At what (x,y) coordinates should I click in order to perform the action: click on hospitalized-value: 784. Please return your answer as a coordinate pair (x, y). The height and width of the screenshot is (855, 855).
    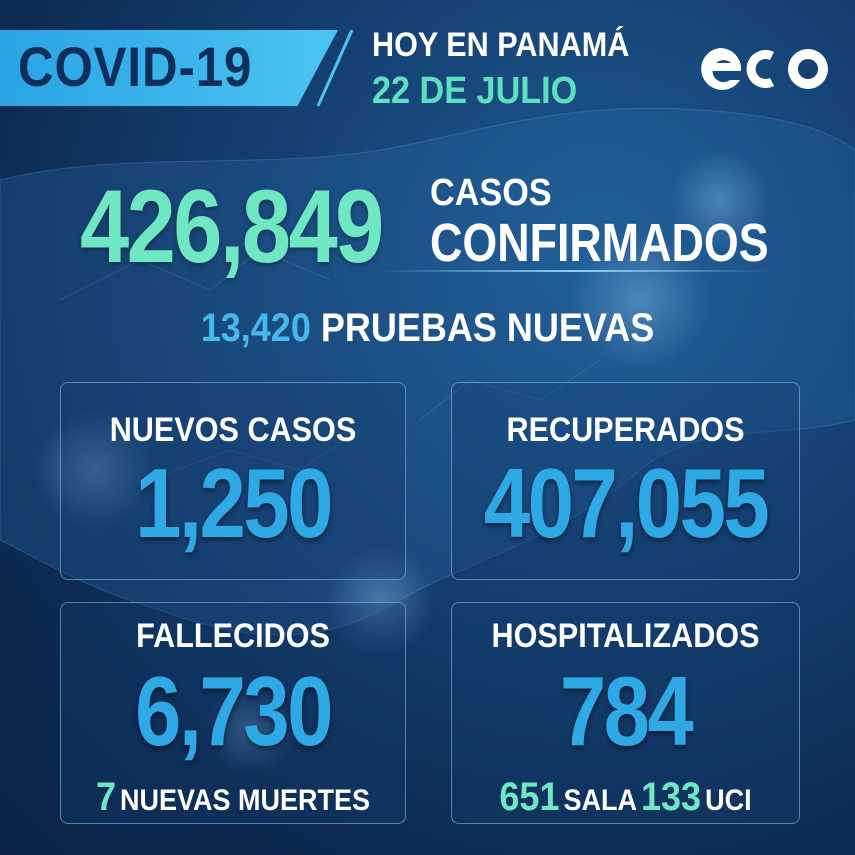
    Looking at the image, I should click on (626, 711).